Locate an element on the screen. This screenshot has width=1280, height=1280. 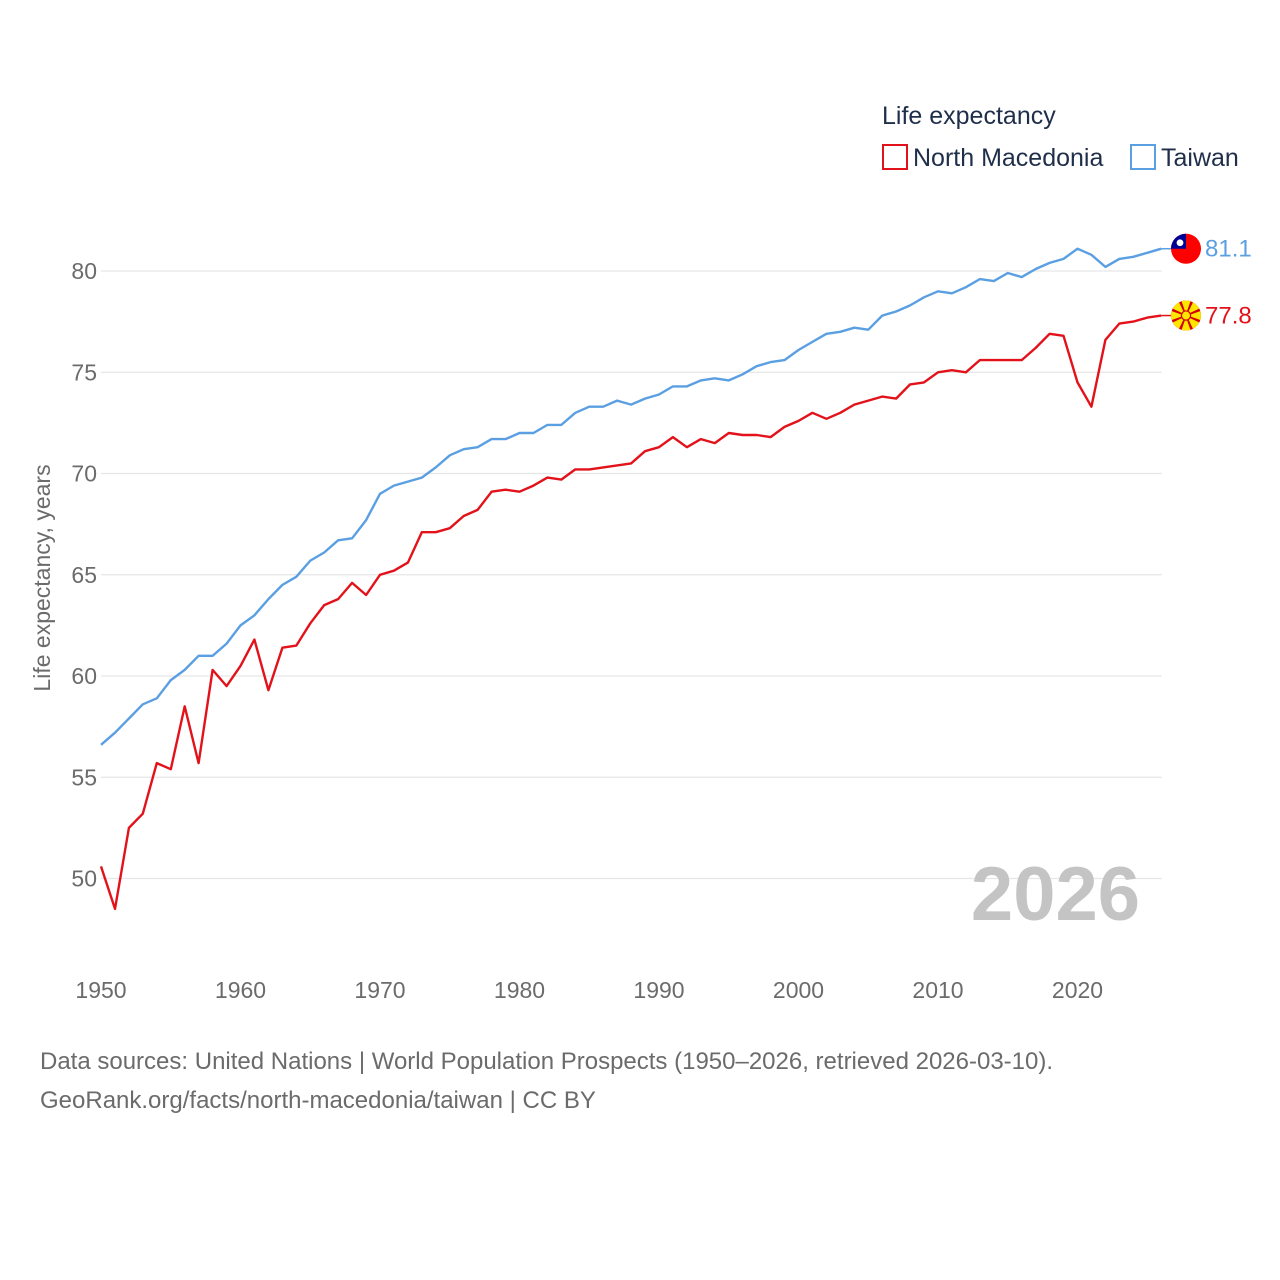
y-axis-ticks: 50 55 60 65 70 75 80 is located at coordinates (84, 575).